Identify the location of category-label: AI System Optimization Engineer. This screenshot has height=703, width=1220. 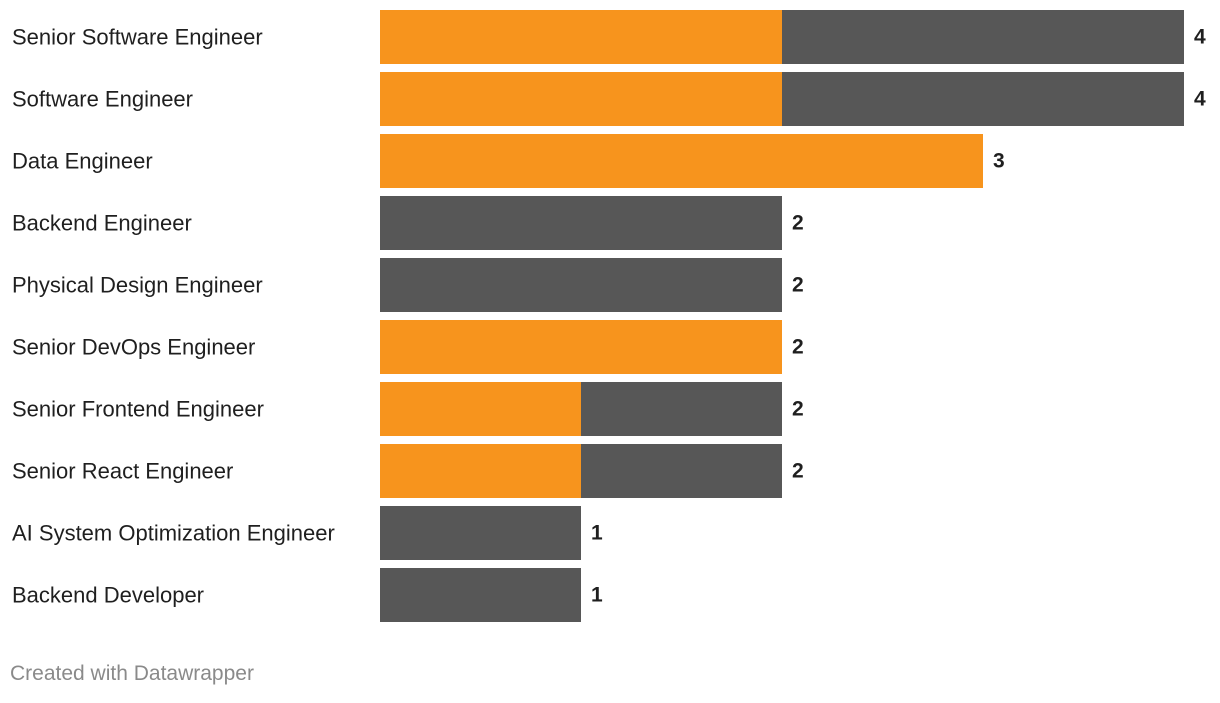
(173, 533).